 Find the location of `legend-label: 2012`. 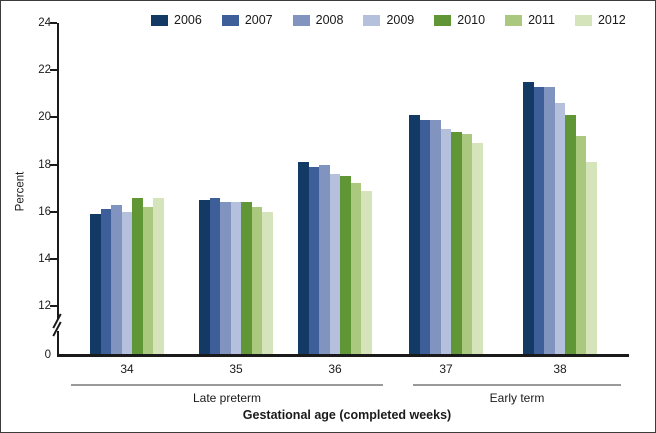

legend-label: 2012 is located at coordinates (611, 20).